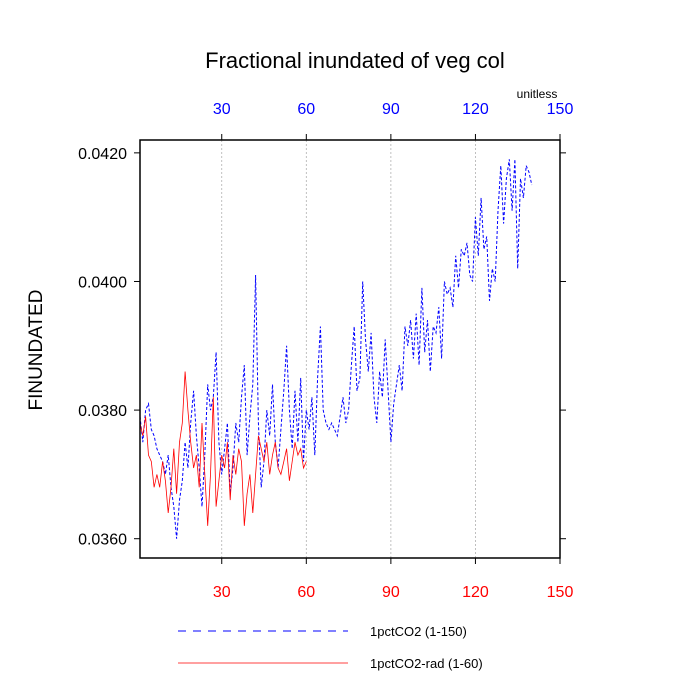  Describe the element at coordinates (330, 647) in the screenshot. I see `legend: 1pctCO2 (1-150) 1pctCO2-rad (1-60)` at that location.